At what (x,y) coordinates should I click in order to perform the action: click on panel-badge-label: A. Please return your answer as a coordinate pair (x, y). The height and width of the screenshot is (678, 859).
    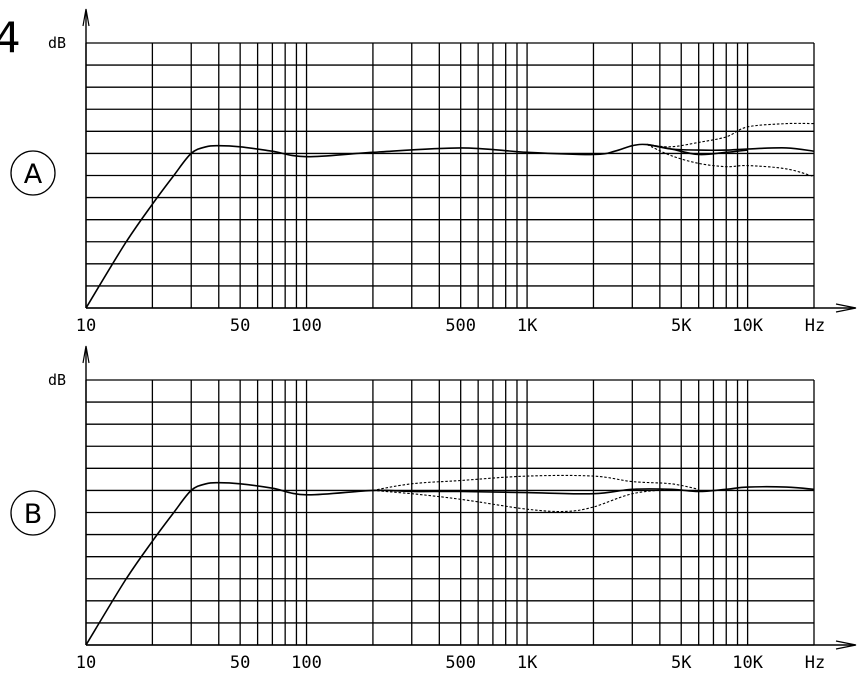
    Looking at the image, I should click on (33, 174).